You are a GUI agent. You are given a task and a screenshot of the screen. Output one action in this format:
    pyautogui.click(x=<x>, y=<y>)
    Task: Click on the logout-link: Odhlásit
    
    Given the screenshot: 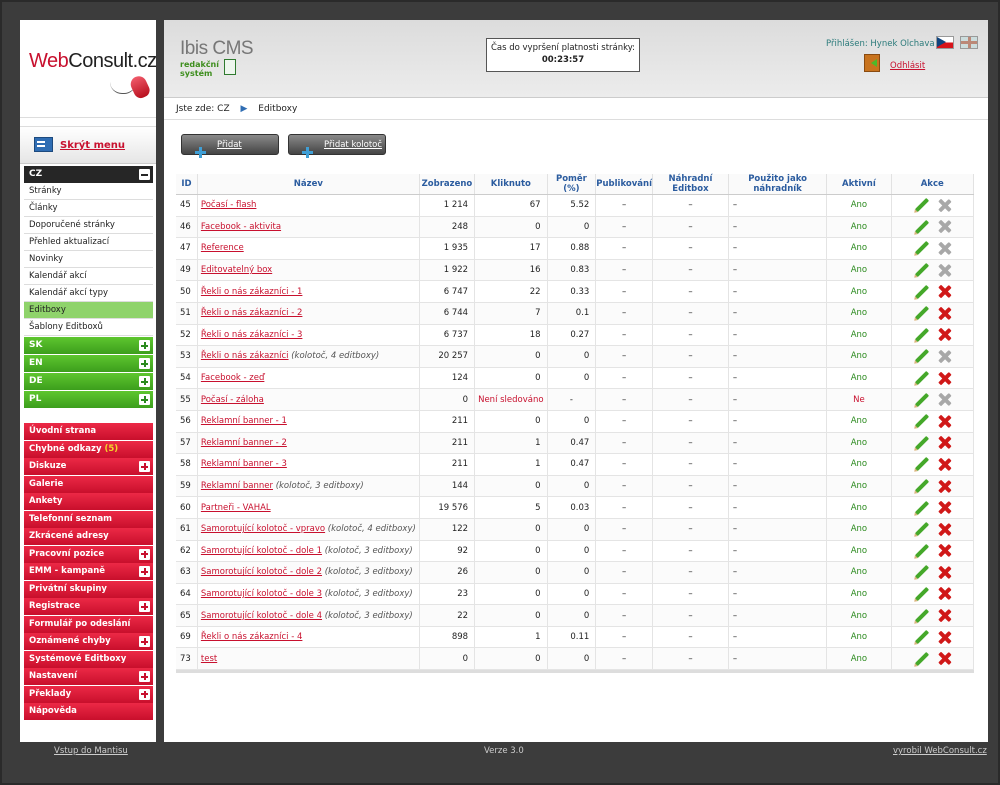 What is the action you would take?
    pyautogui.click(x=908, y=66)
    